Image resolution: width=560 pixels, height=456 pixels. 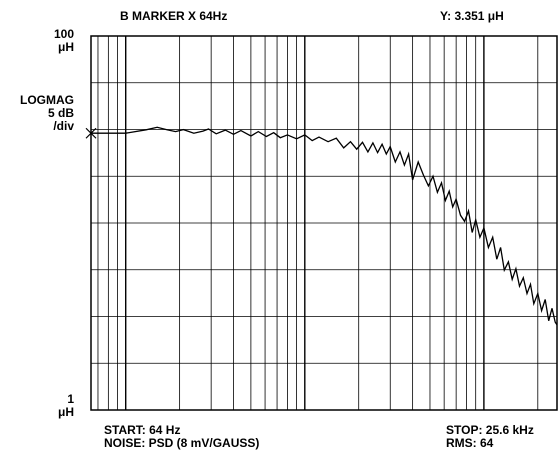 What do you see at coordinates (47, 100) in the screenshot?
I see `scale-label-logmag: LOGMAG` at bounding box center [47, 100].